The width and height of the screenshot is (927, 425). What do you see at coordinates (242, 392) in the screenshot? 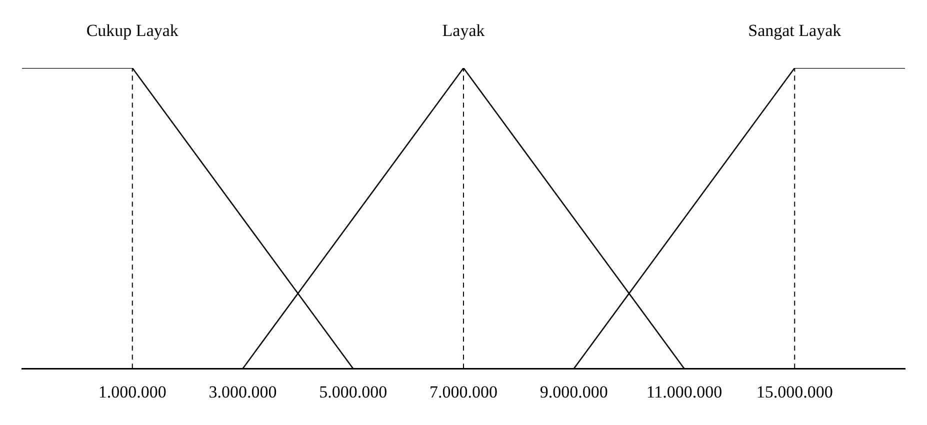
I see `x-tick-label: 3.000.000` at bounding box center [242, 392].